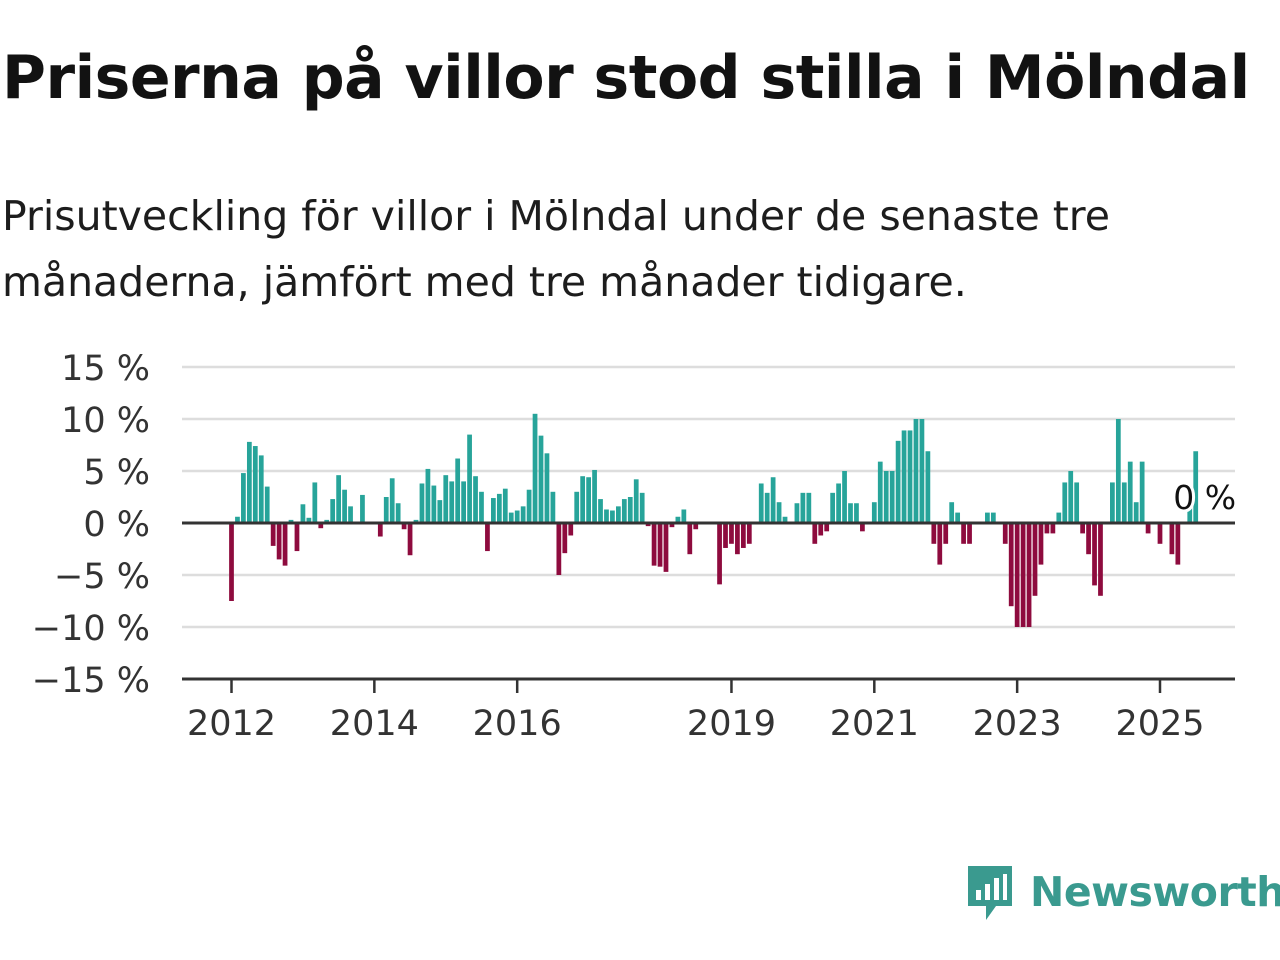  I want to click on y-tick-label: 5 %, so click(116, 473).